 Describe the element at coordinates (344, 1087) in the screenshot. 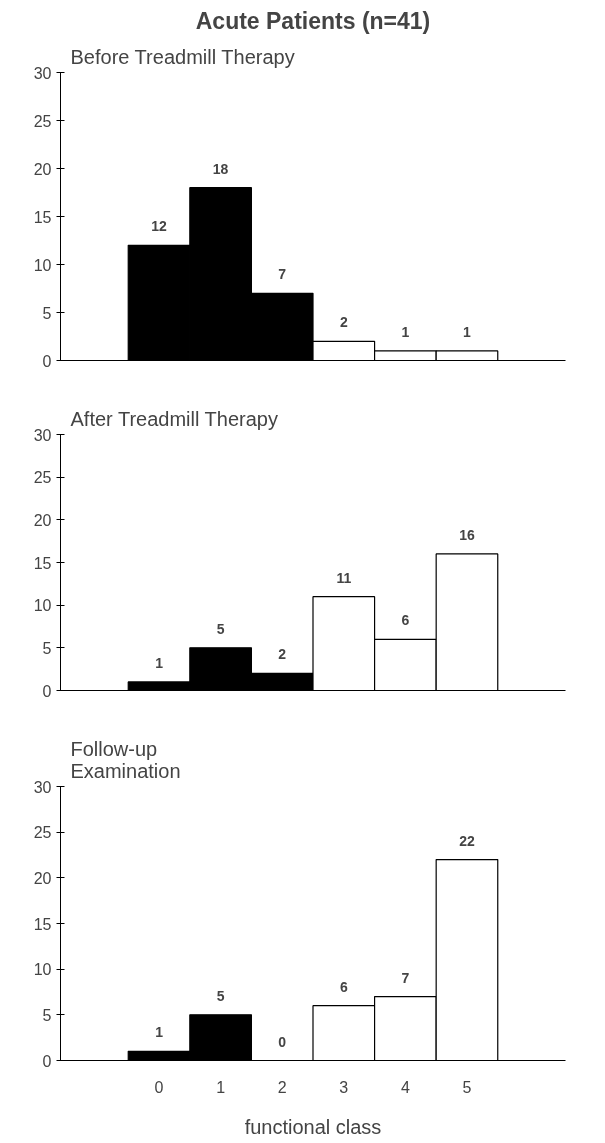

I see `x-tick-label: 3` at that location.